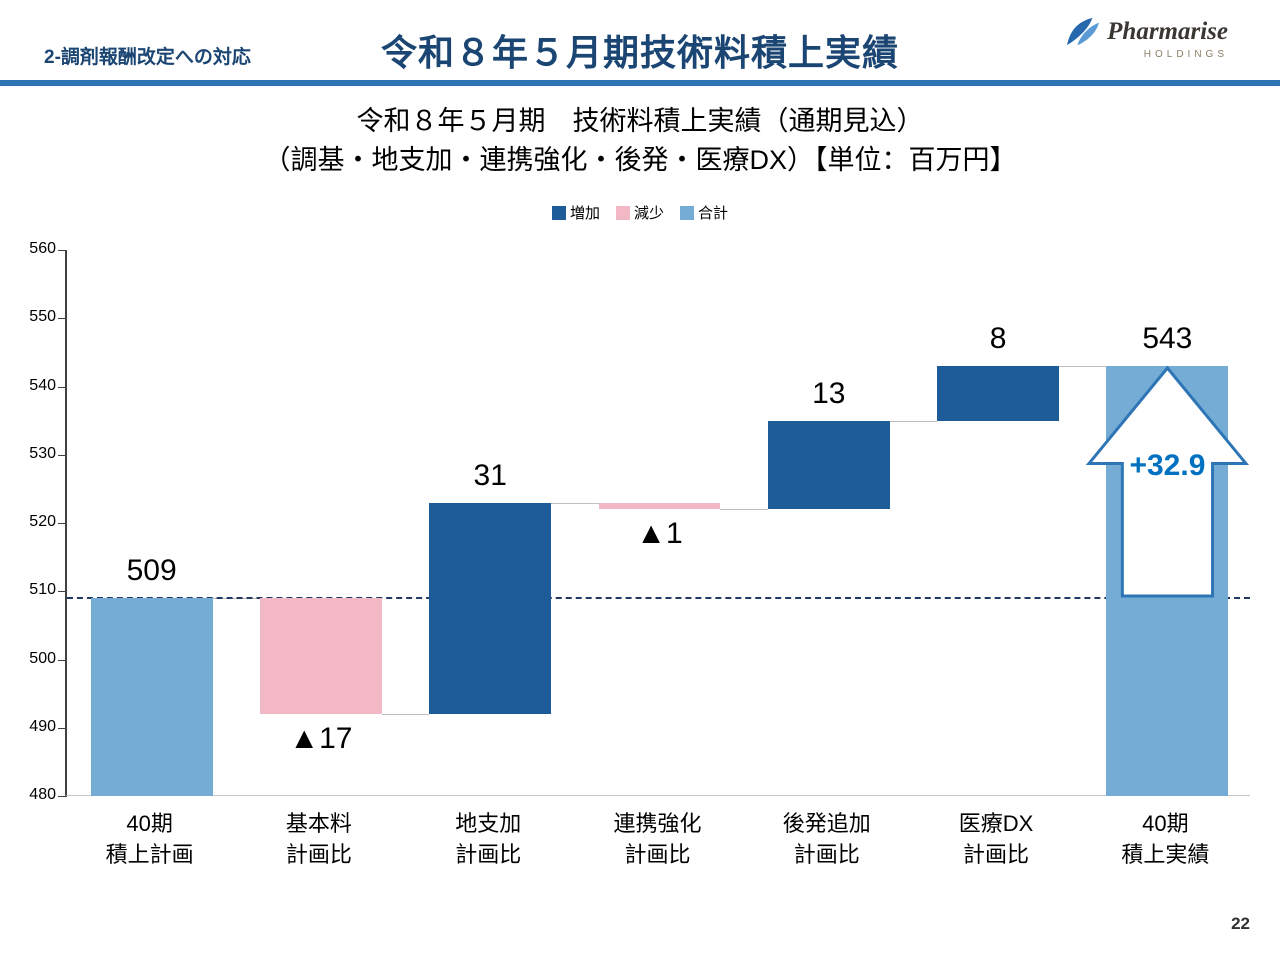 The width and height of the screenshot is (1280, 960). I want to click on legend-item: 増加, so click(575, 212).